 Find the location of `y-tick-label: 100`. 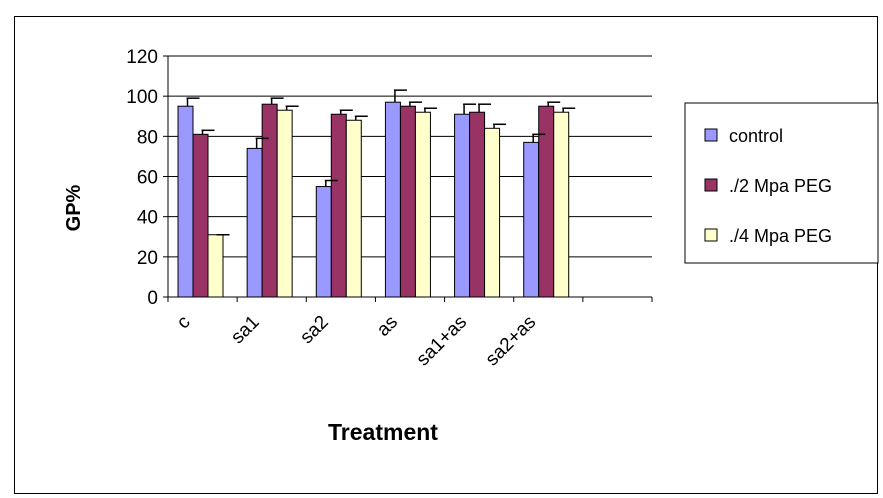

y-tick-label: 100 is located at coordinates (142, 97).